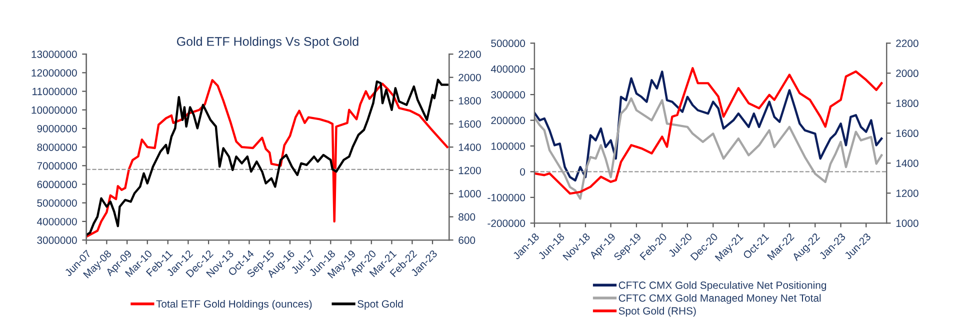 Image resolution: width=970 pixels, height=332 pixels. What do you see at coordinates (57, 203) in the screenshot?
I see `y-tick-label: 5000000` at bounding box center [57, 203].